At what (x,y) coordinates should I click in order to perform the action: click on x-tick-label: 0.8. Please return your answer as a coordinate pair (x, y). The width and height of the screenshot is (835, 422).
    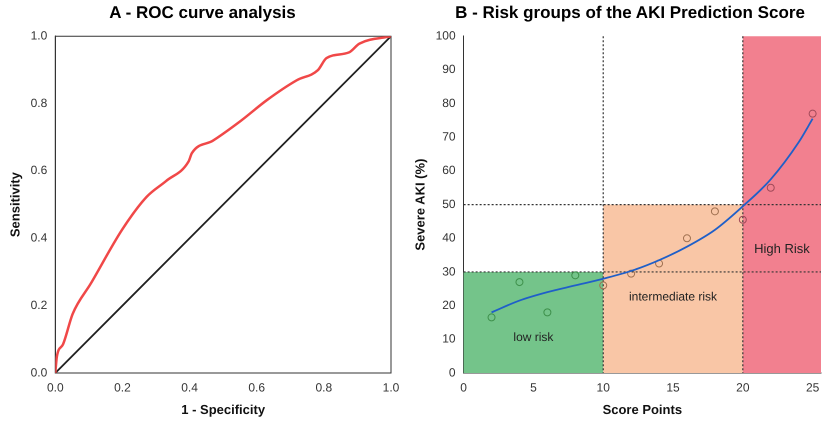
    Looking at the image, I should click on (324, 387).